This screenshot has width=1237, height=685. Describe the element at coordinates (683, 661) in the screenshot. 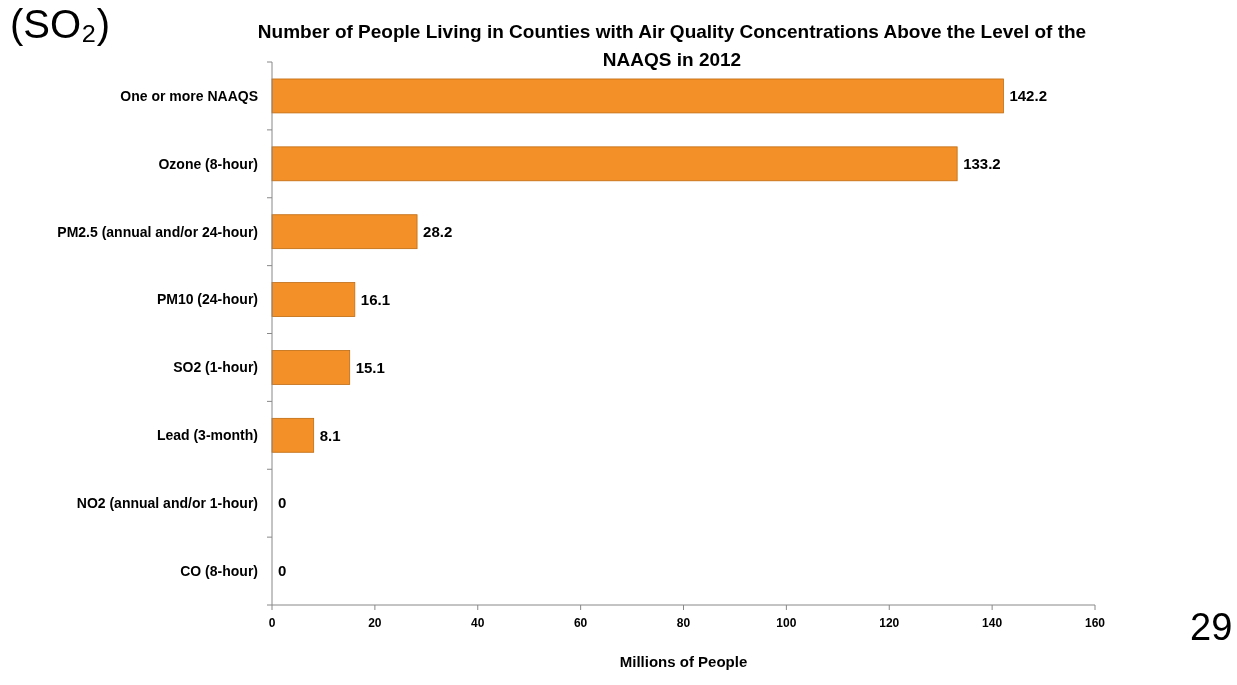

I see `x-axis-title: Millions of People` at that location.